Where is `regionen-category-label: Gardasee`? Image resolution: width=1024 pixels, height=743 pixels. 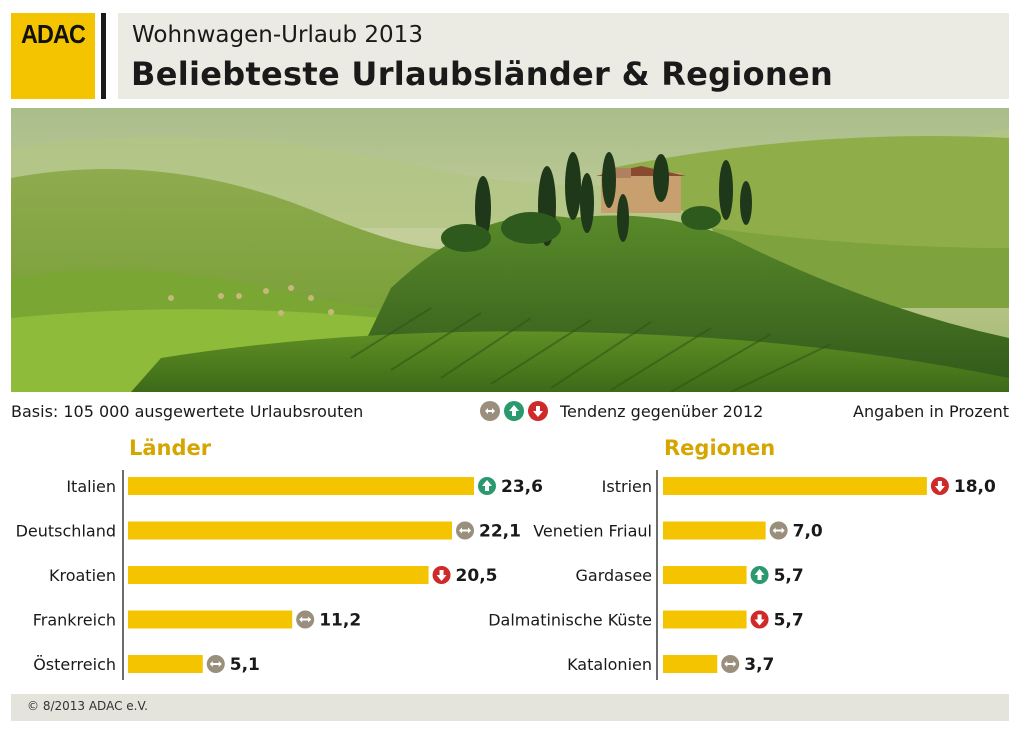
regionen-category-label: Gardasee is located at coordinates (614, 575).